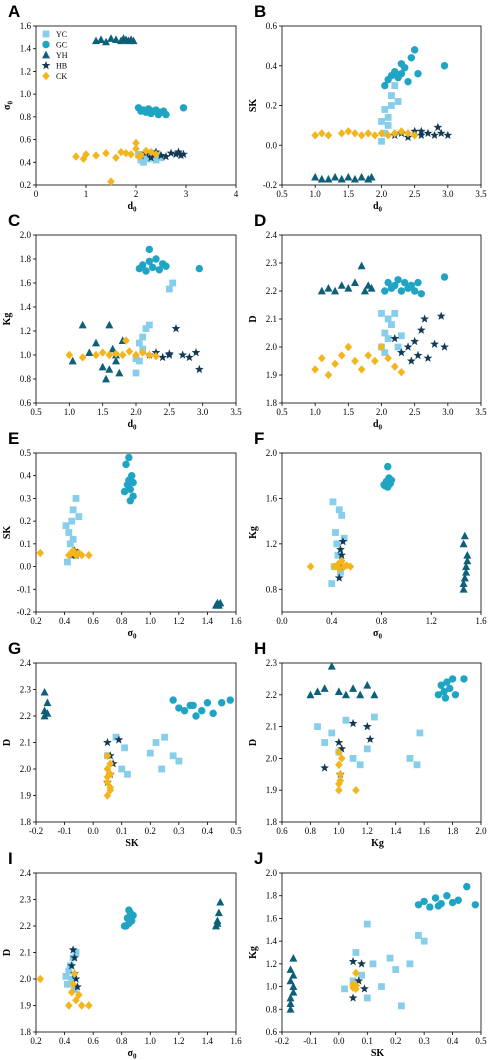  Describe the element at coordinates (36, 412) in the screenshot. I see `x-tick-label: 0.5` at that location.